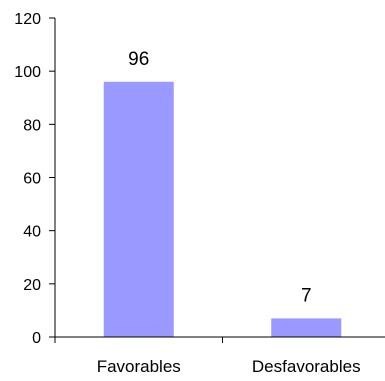 Image resolution: width=385 pixels, height=381 pixels. I want to click on data-label-desfavorables: 7, so click(306, 295).